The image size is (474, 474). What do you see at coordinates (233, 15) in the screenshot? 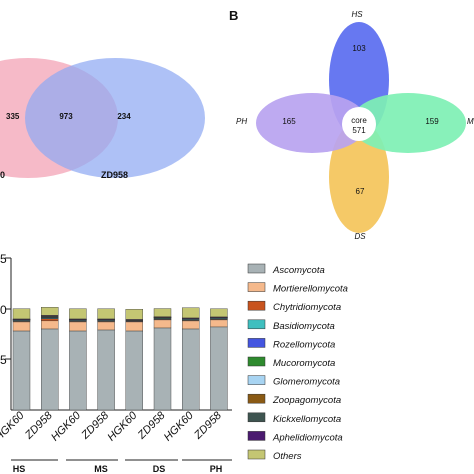
I see `panel-b-letter: B` at bounding box center [233, 15].